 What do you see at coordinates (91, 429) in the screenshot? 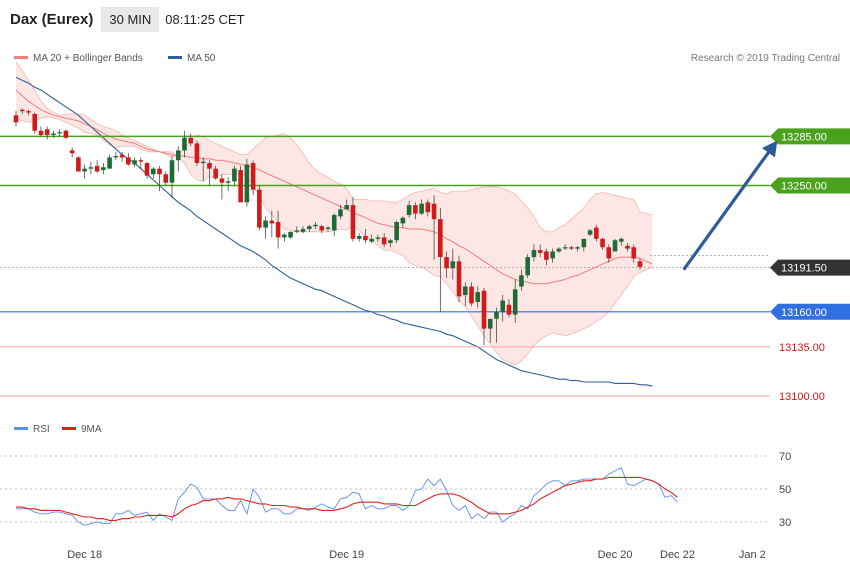
I see `legend-rsi-ma-label: 9MA` at bounding box center [91, 429].